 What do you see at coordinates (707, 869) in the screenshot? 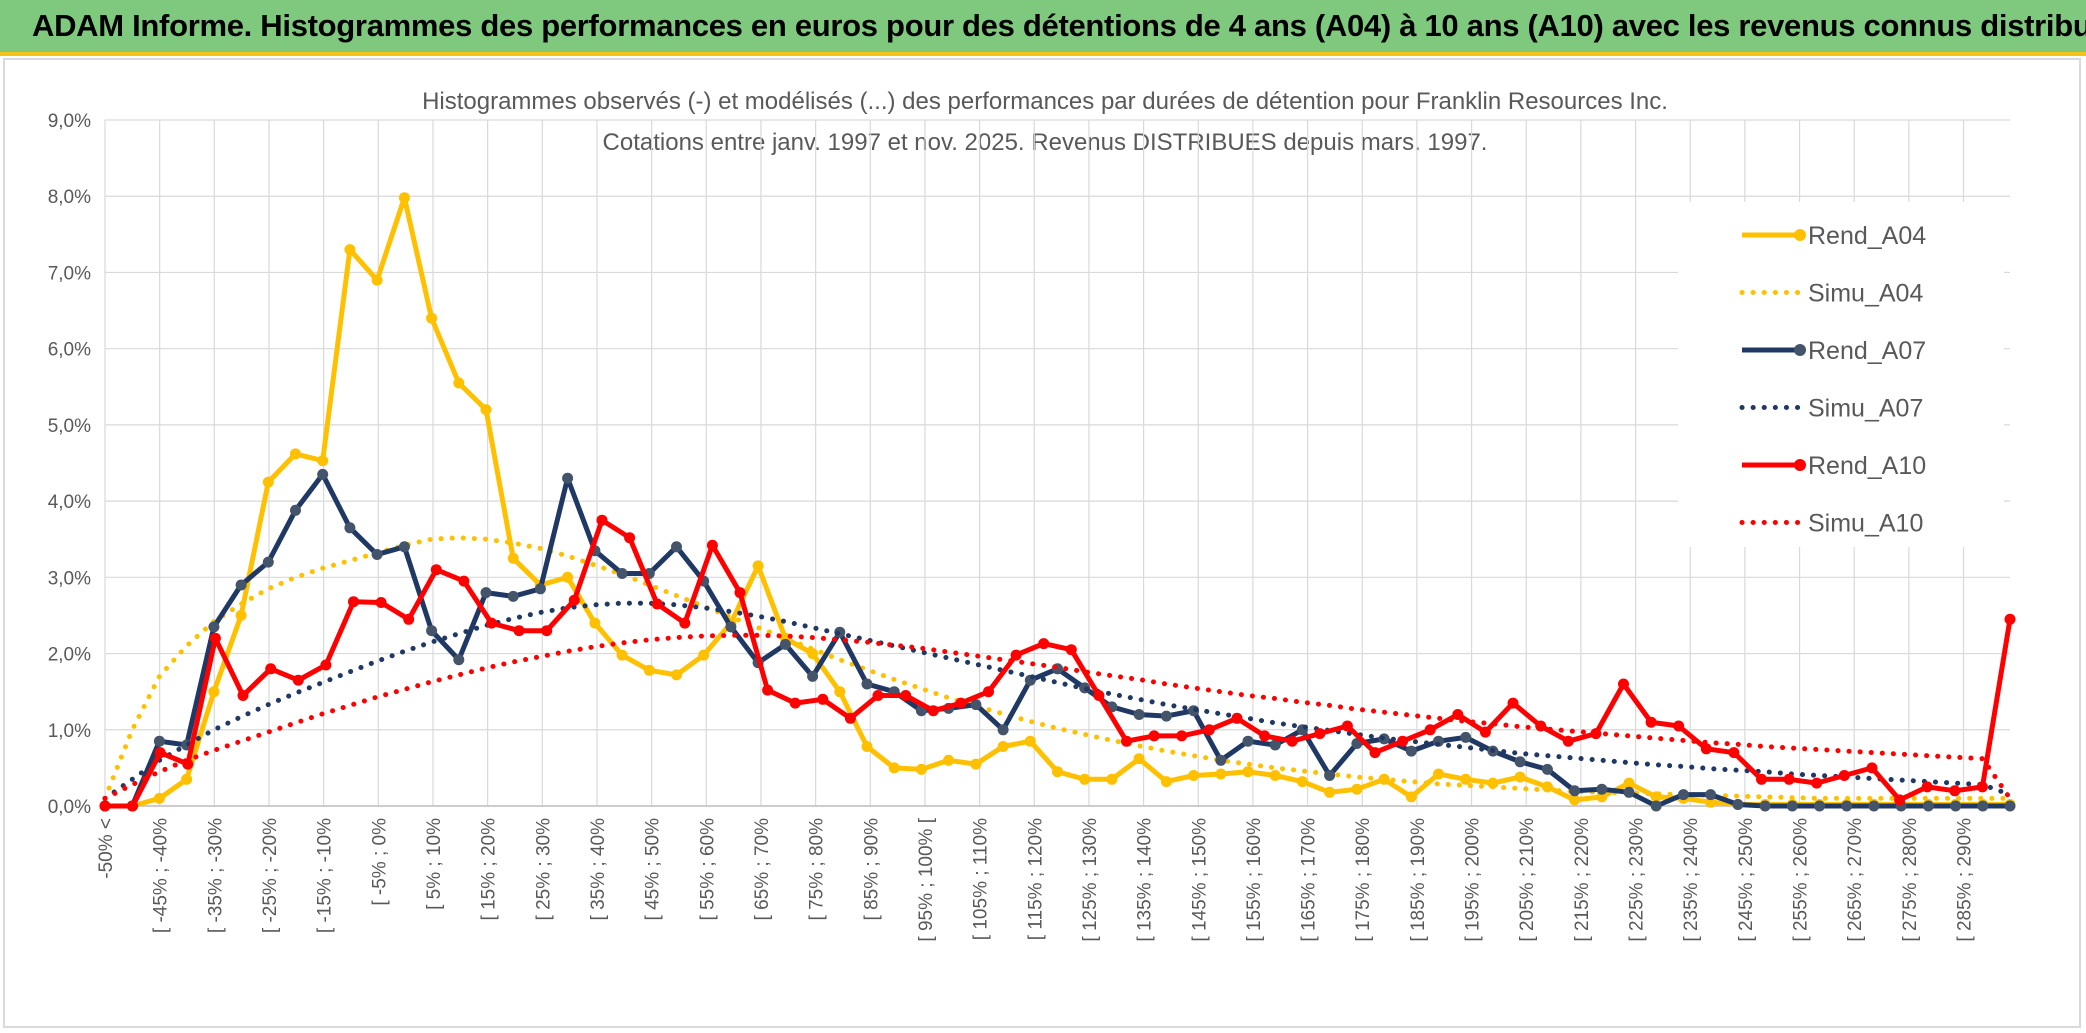
I see `x-tick-label: [ 55% ; 60%` at bounding box center [707, 869].